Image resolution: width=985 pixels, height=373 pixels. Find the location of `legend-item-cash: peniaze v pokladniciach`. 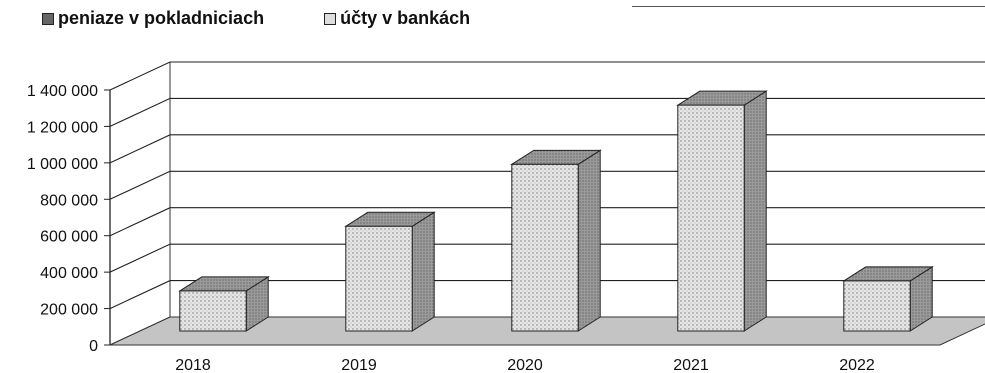

legend-item-cash: peniaze v pokladniciach is located at coordinates (153, 18).